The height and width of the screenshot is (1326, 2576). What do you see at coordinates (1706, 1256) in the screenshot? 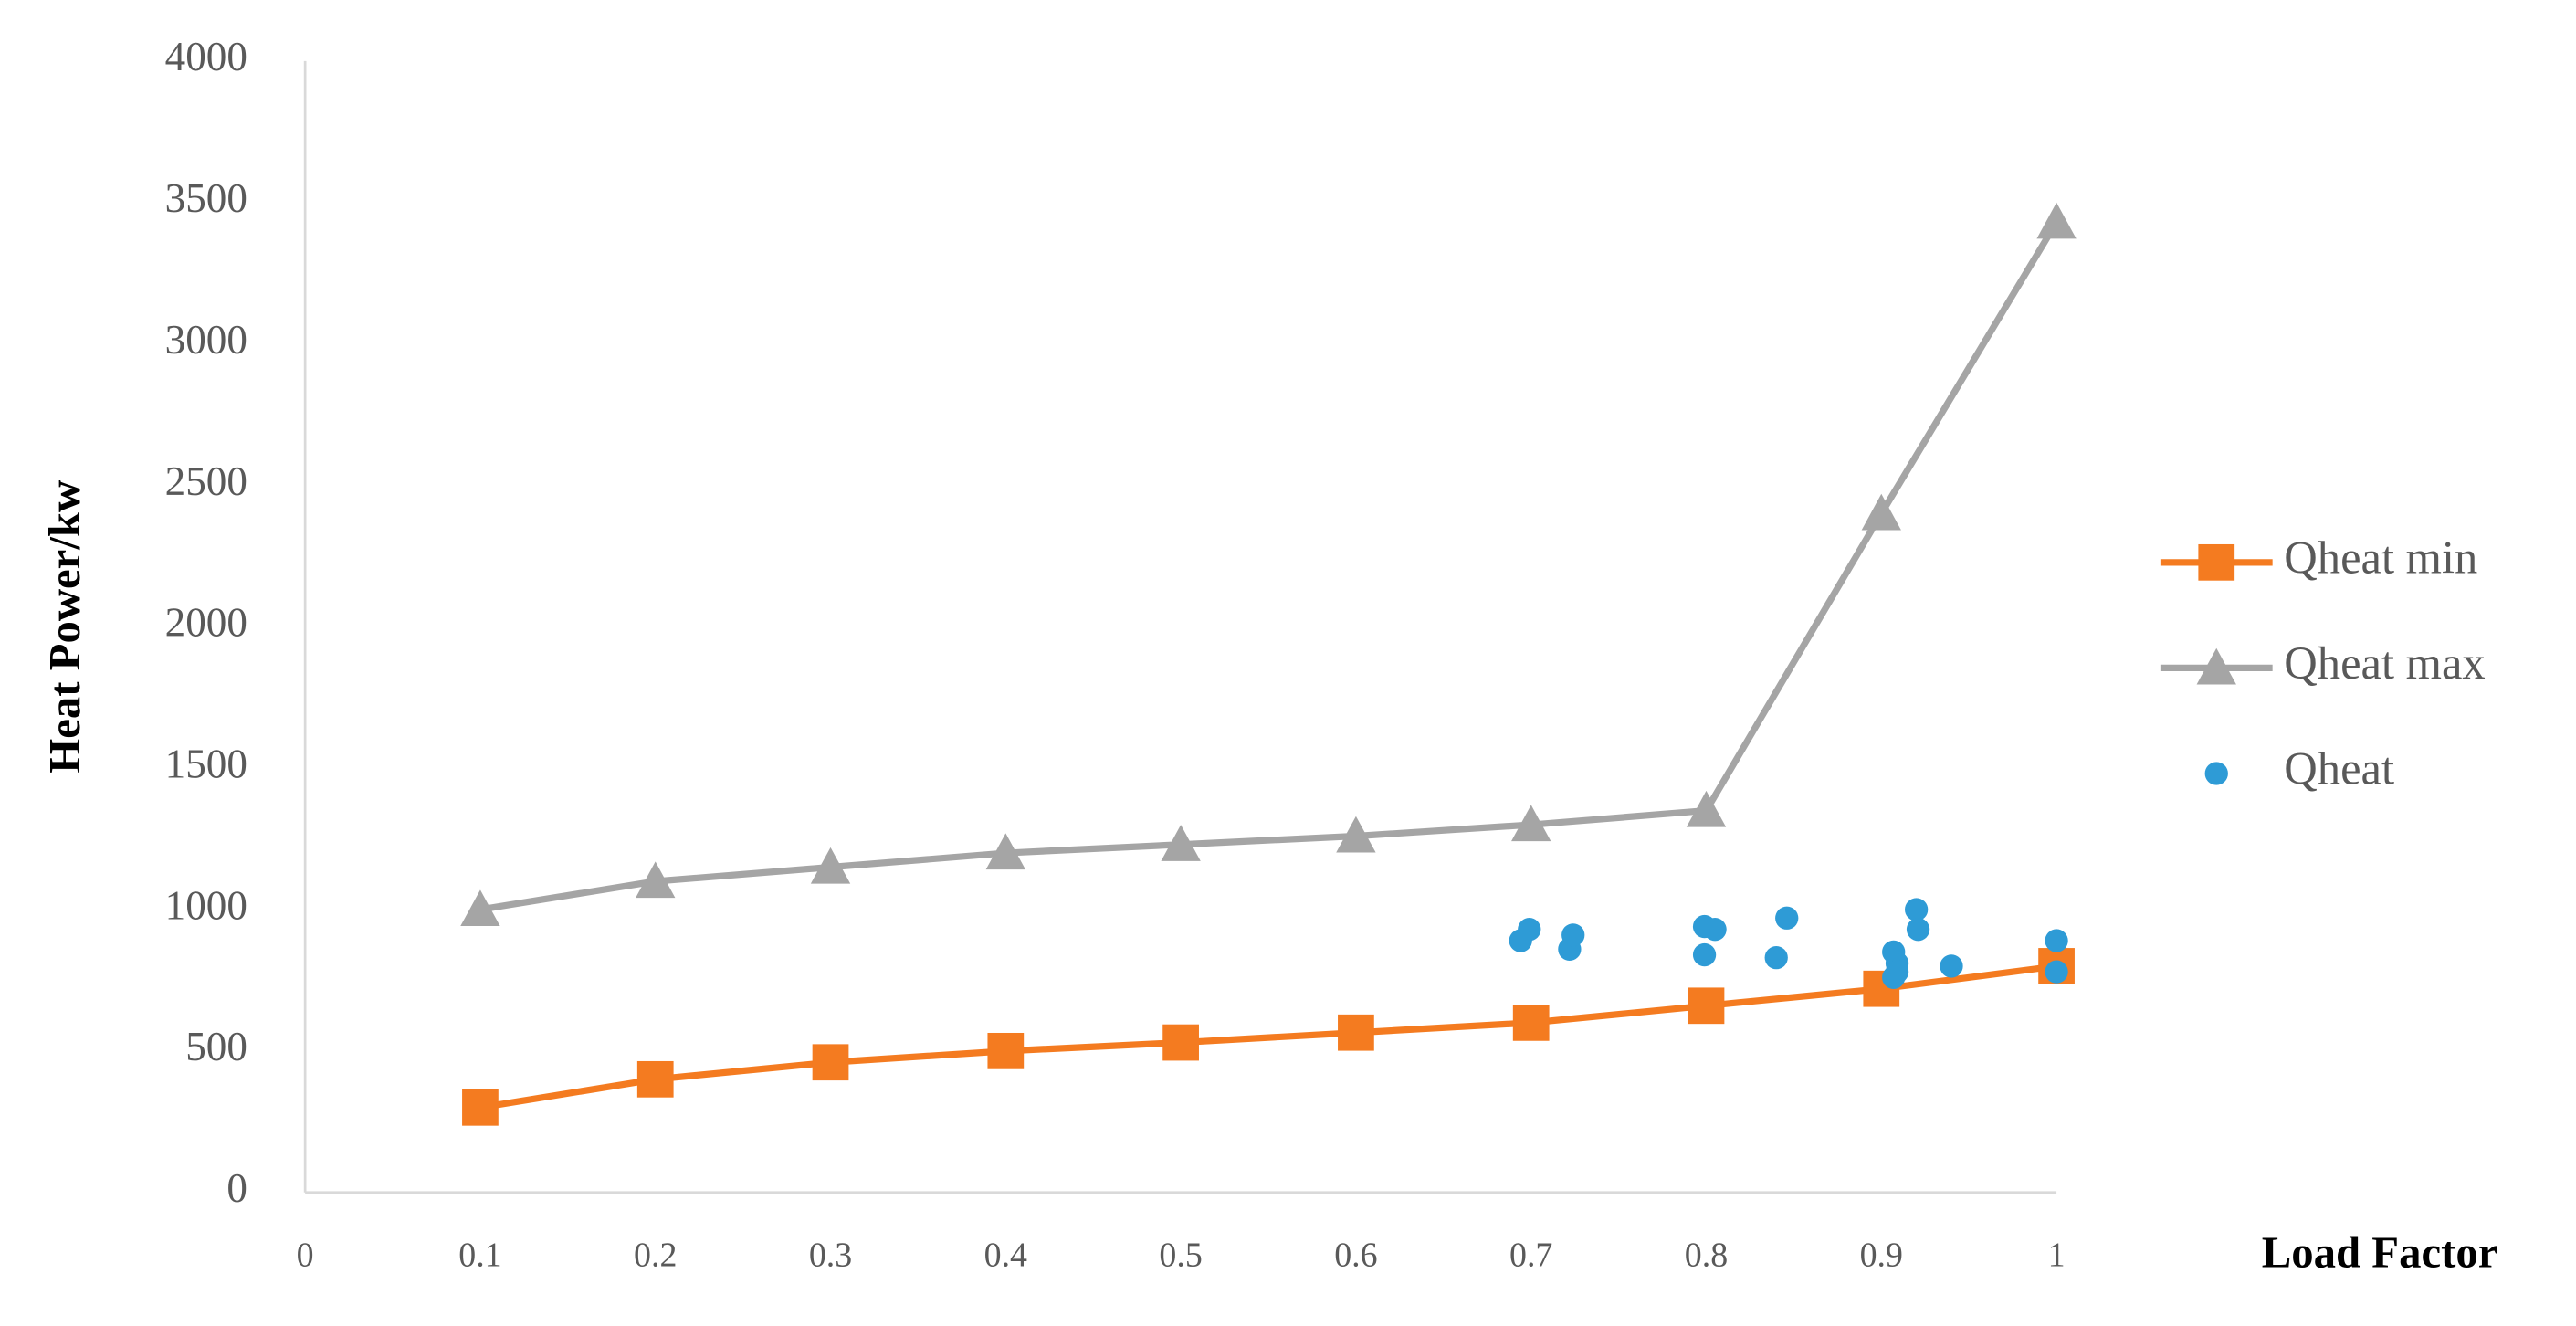
I see `x-tick-label: 0.8` at bounding box center [1706, 1256].